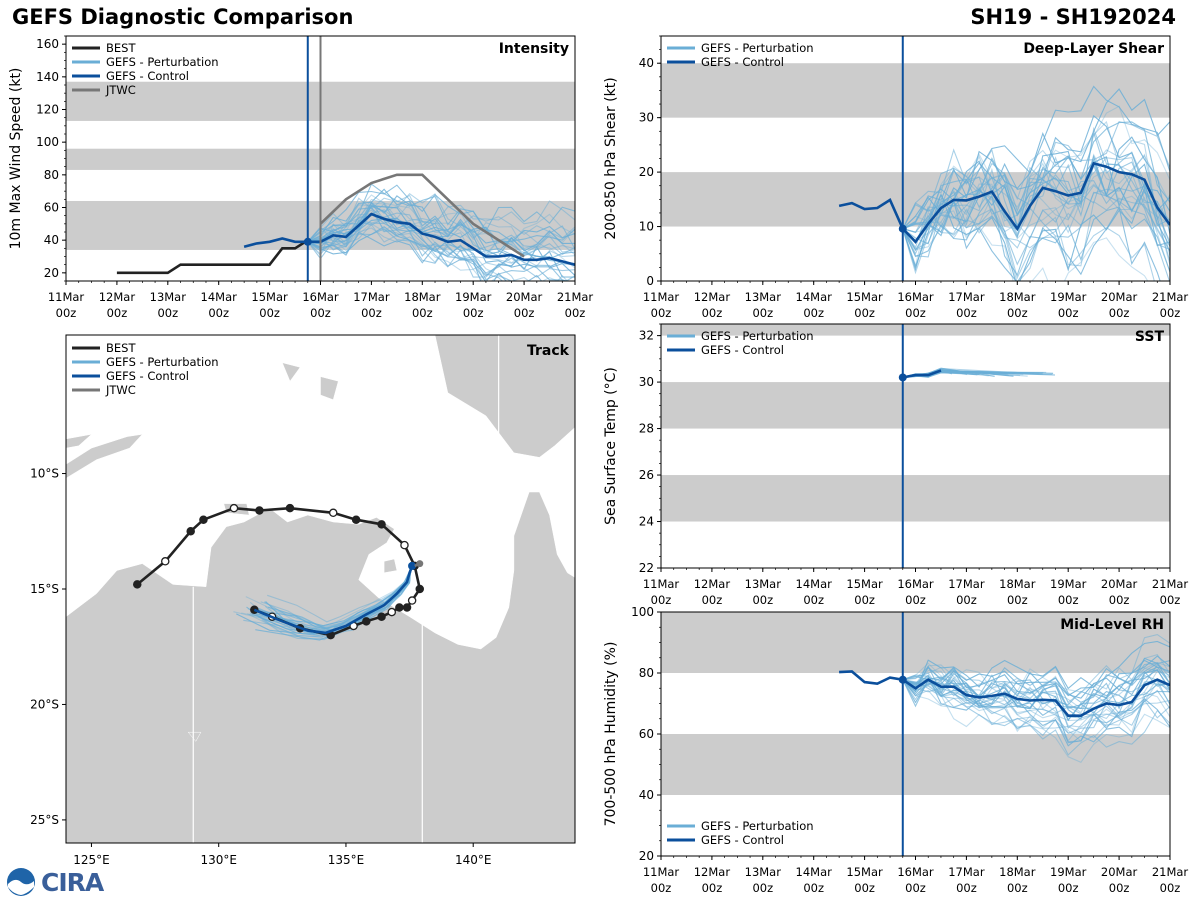 This screenshot has width=1200, height=900. What do you see at coordinates (646, 522) in the screenshot?
I see `sst-y-tick-label: 24` at bounding box center [646, 522].